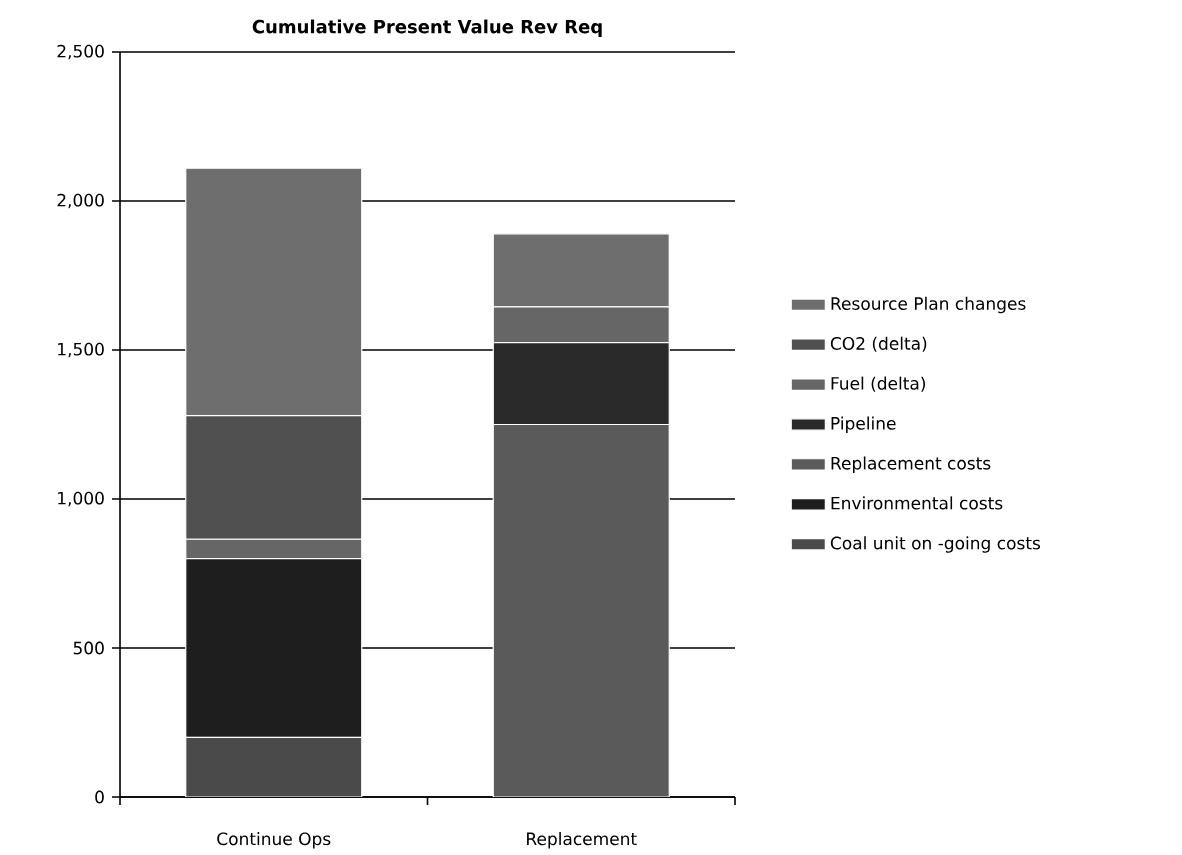 This screenshot has height=855, width=1182. I want to click on legend-label: Coal unit on -going costs, so click(935, 544).